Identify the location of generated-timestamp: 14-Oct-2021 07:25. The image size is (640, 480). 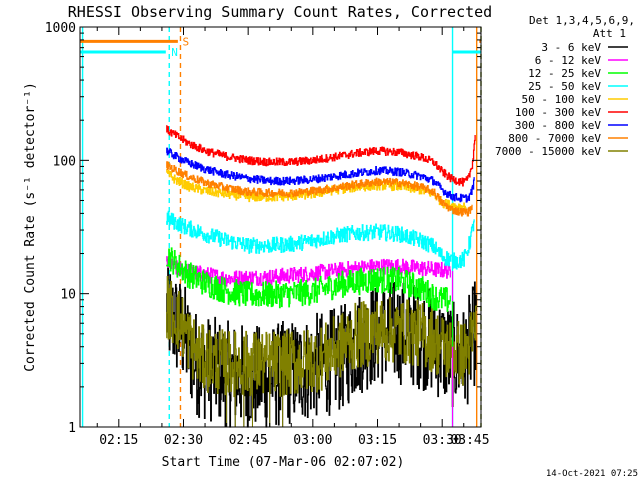
(592, 474).